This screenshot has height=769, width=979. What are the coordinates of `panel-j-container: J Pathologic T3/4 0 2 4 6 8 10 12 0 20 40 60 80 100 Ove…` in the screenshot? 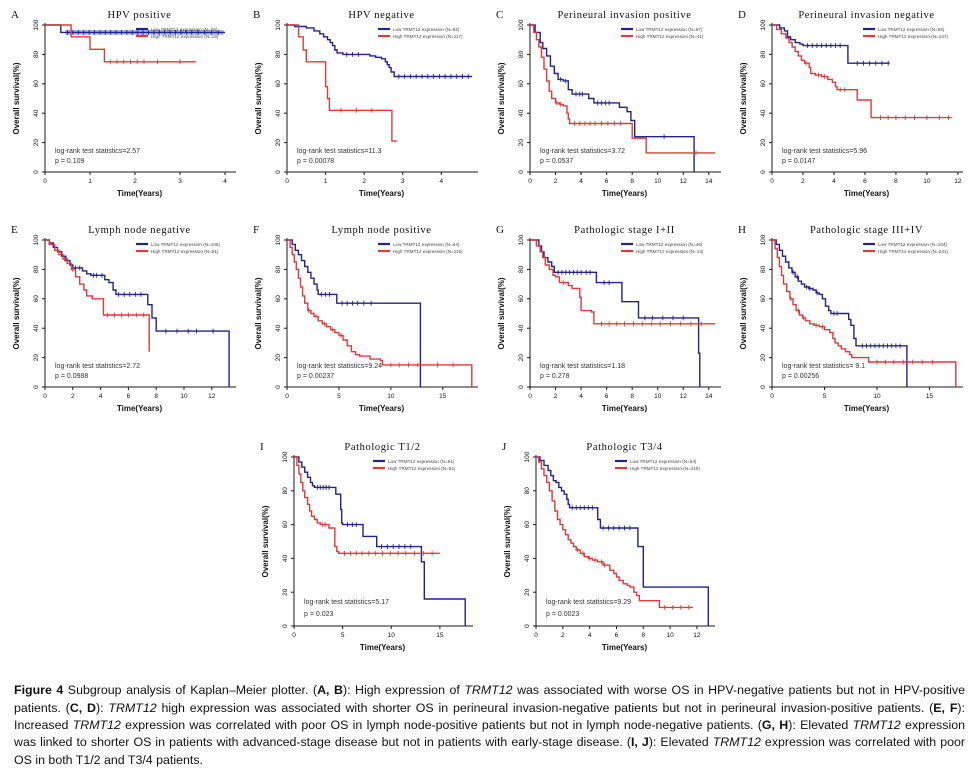 It's located at (610, 548).